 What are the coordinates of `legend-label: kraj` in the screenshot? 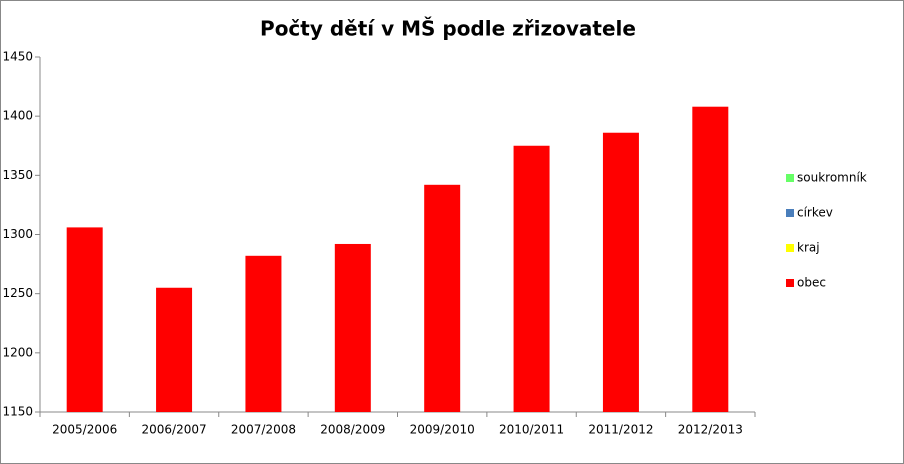 It's located at (808, 248).